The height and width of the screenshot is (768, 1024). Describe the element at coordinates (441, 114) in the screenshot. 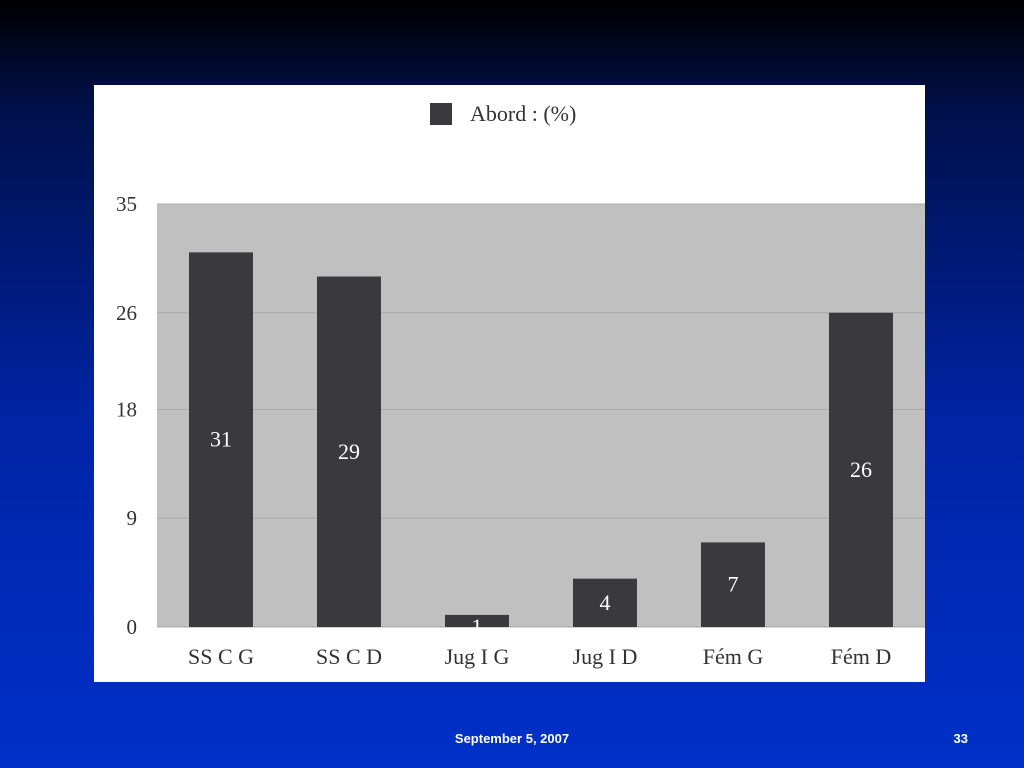

I see `legend-swatch` at that location.